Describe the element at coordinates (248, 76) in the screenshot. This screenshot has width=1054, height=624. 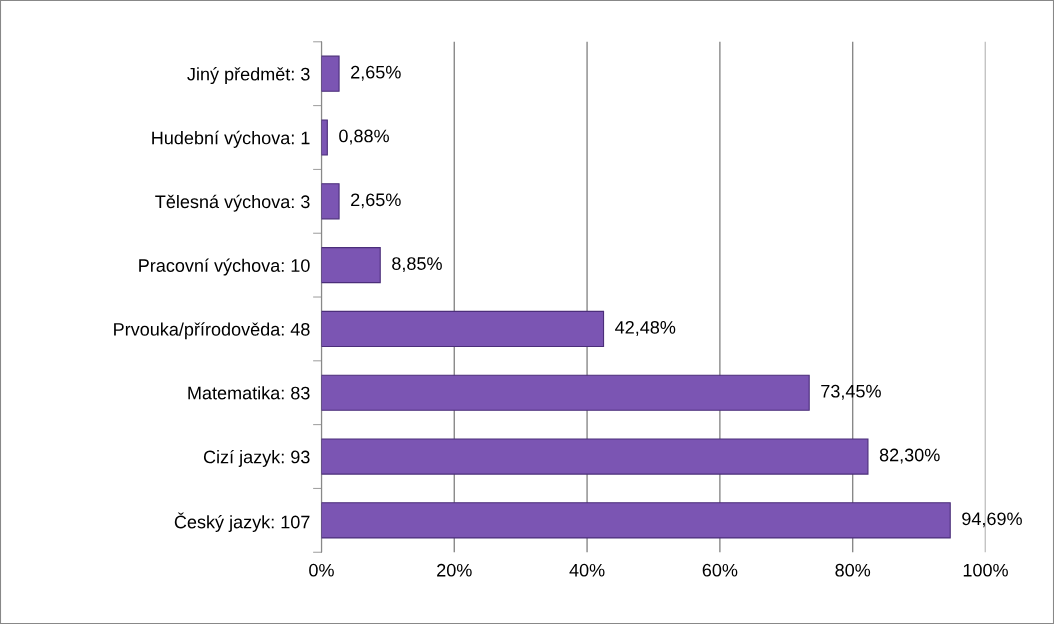
I see `y-tick-label: Jiný předmět: 3` at that location.